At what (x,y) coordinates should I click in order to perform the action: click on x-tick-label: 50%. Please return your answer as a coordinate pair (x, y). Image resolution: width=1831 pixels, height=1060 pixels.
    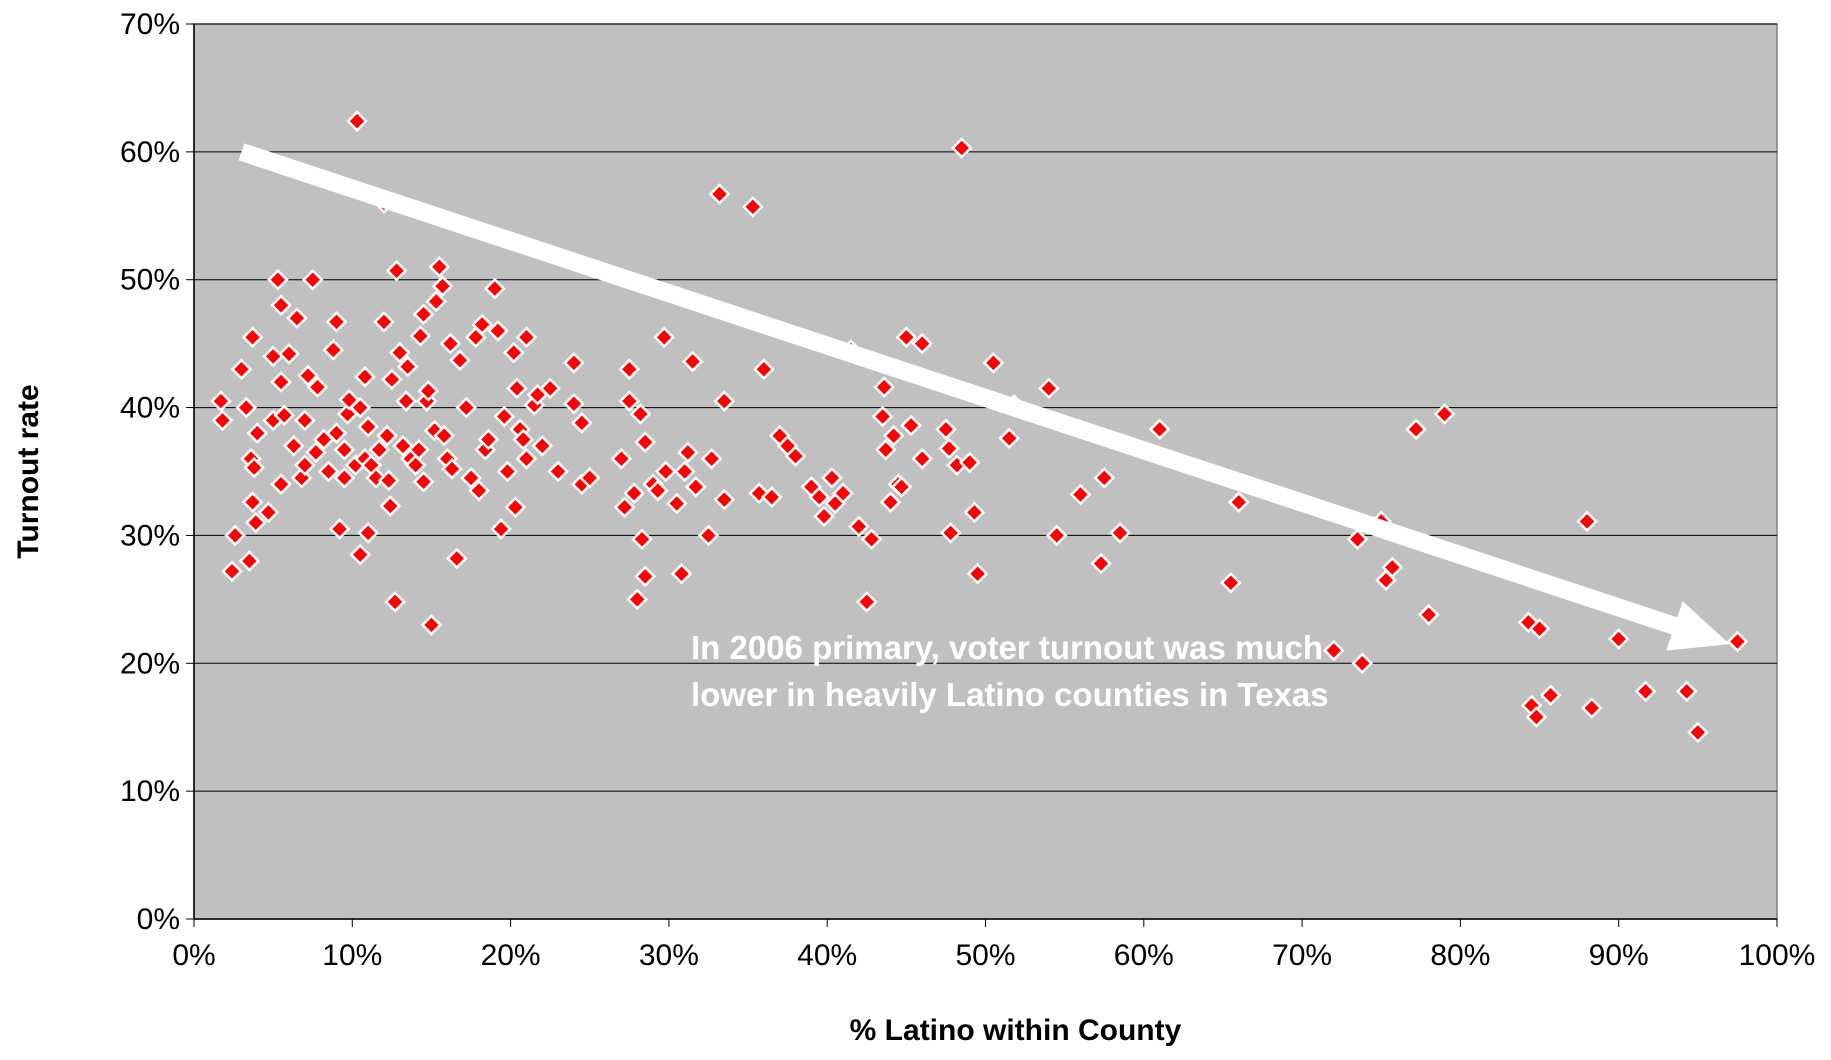
    Looking at the image, I should click on (985, 955).